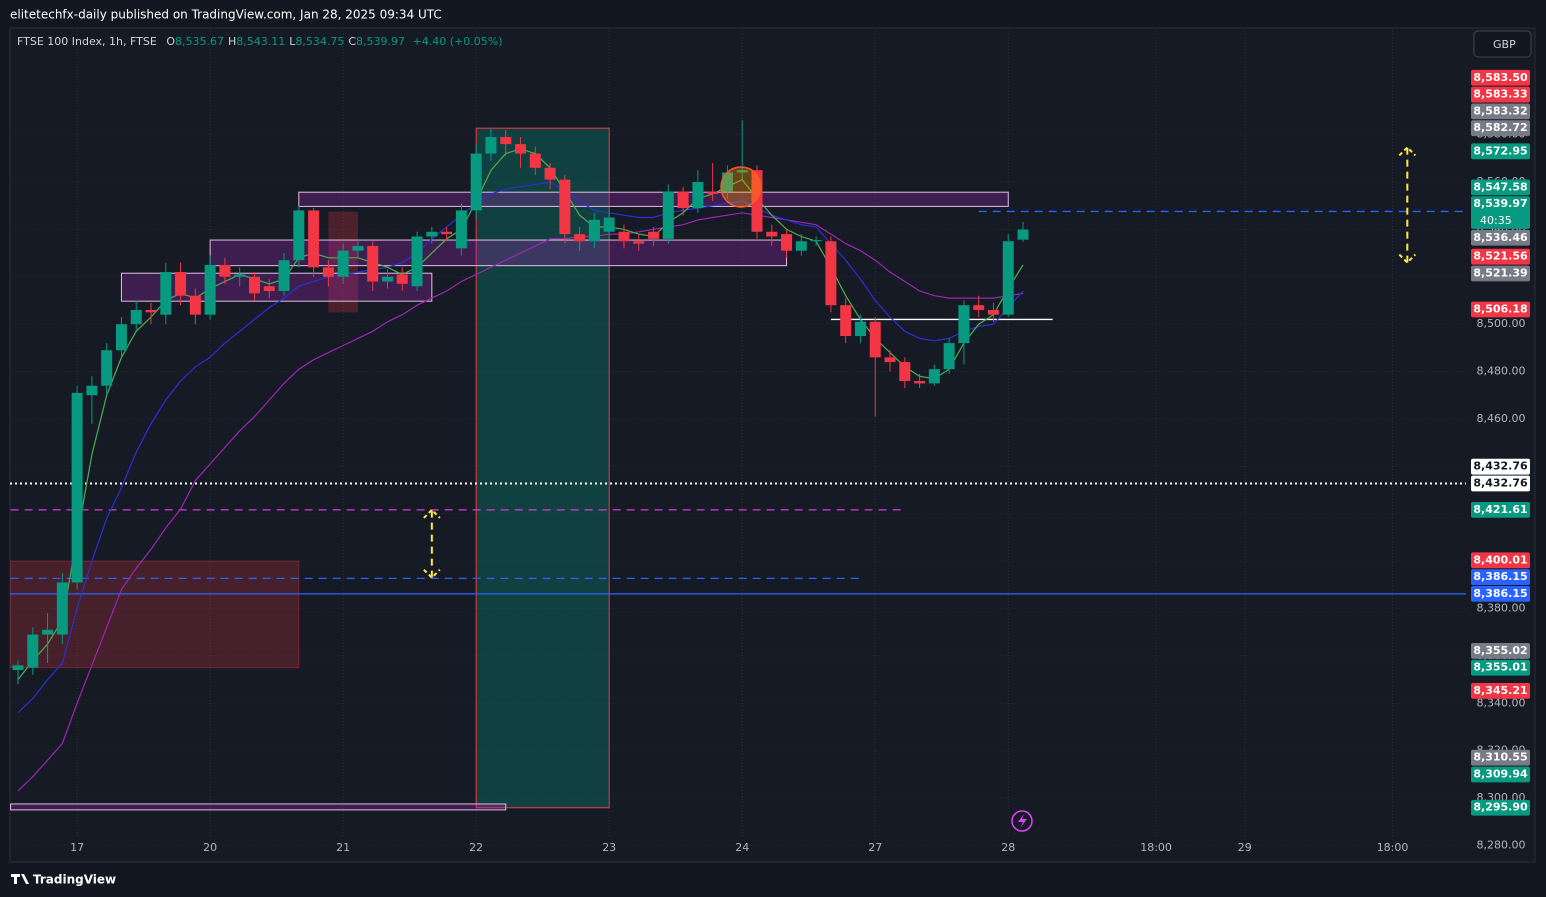 This screenshot has width=1546, height=897. What do you see at coordinates (292, 41) in the screenshot?
I see `ohlc-key: L` at bounding box center [292, 41].